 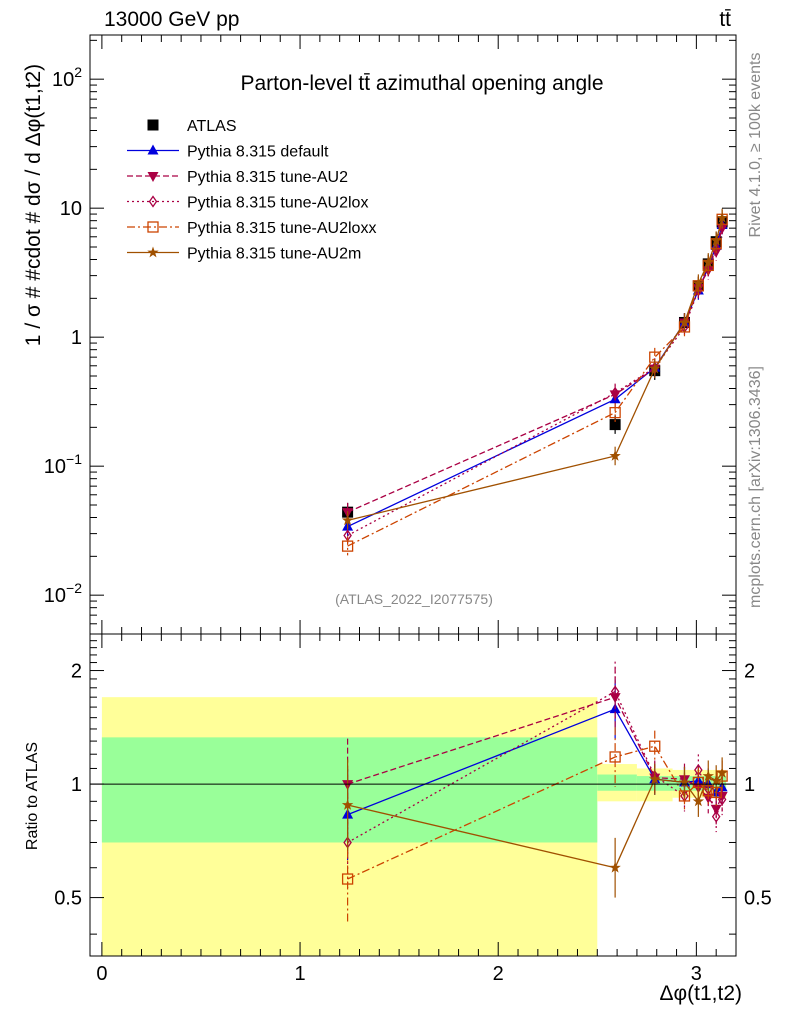 What do you see at coordinates (258, 152) in the screenshot?
I see `legend-label: Pythia 8.315 default` at bounding box center [258, 152].